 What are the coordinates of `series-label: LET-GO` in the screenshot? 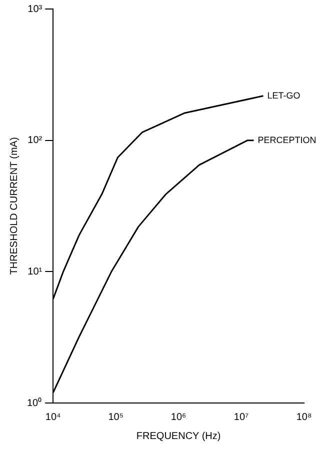 It's located at (283, 95).